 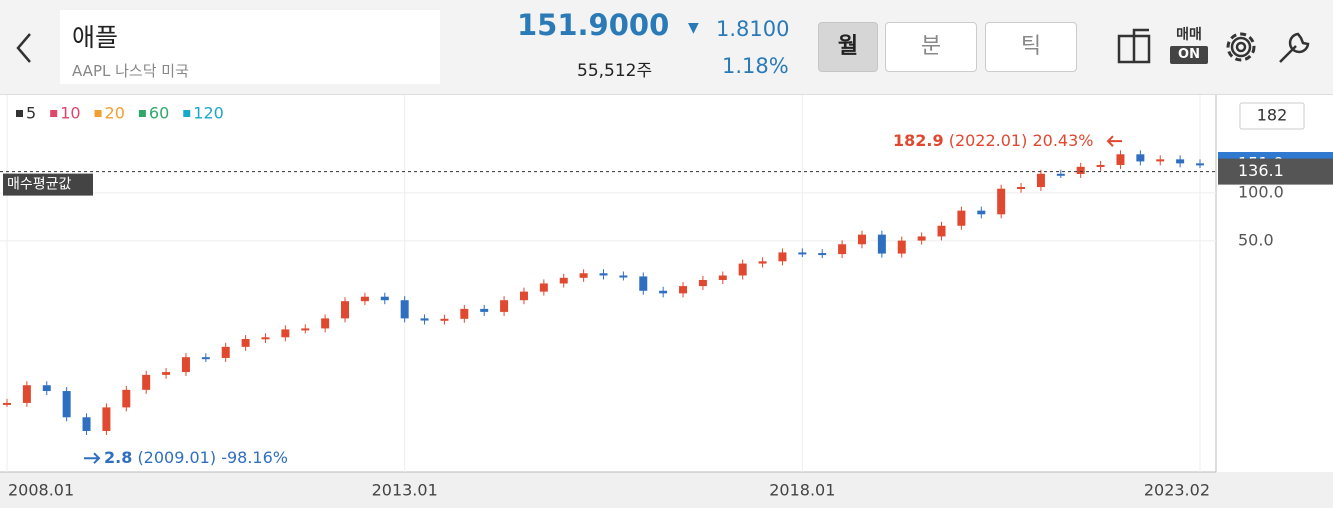 What do you see at coordinates (1241, 47) in the screenshot?
I see `settings-icon` at bounding box center [1241, 47].